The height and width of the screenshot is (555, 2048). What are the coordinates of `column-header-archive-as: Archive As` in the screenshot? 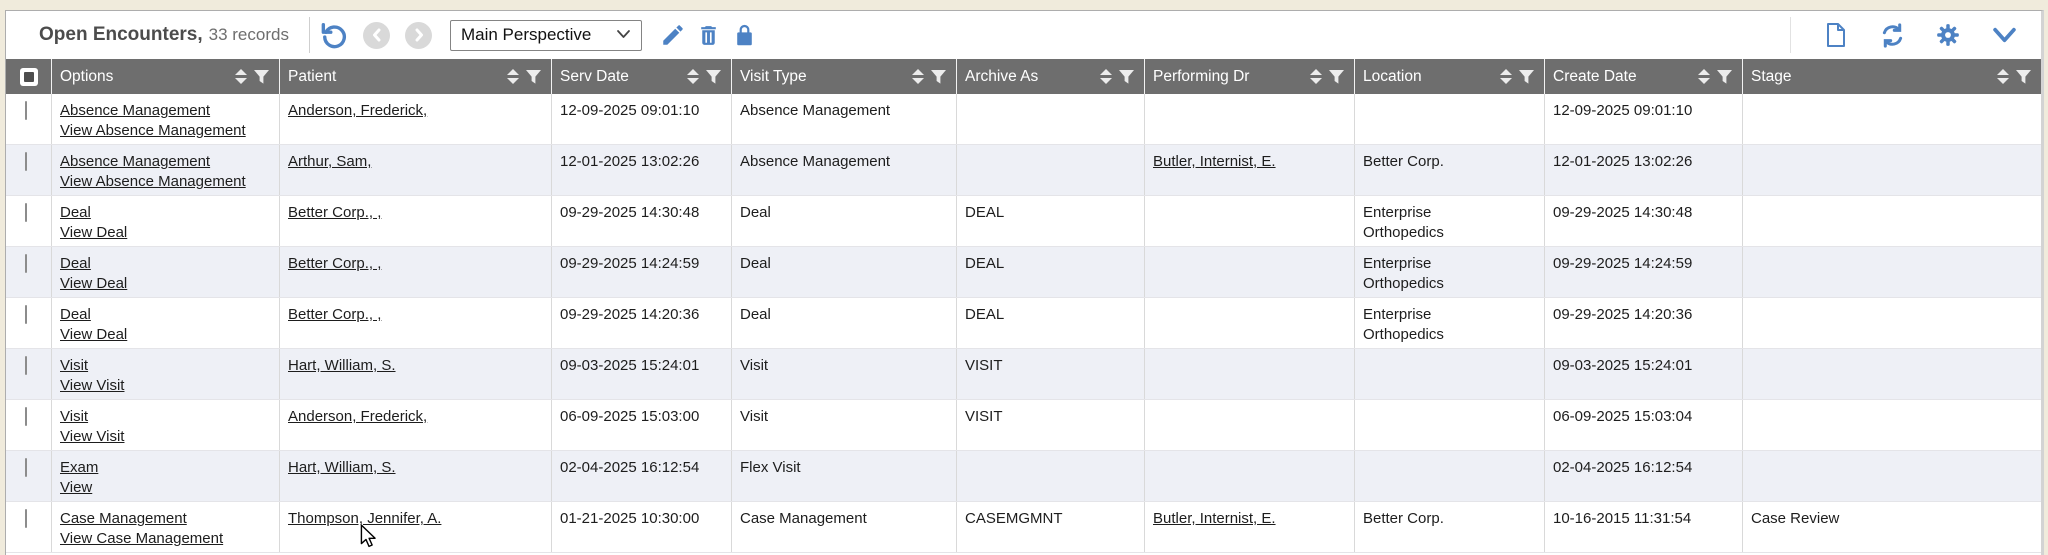 It's located at (1051, 76).